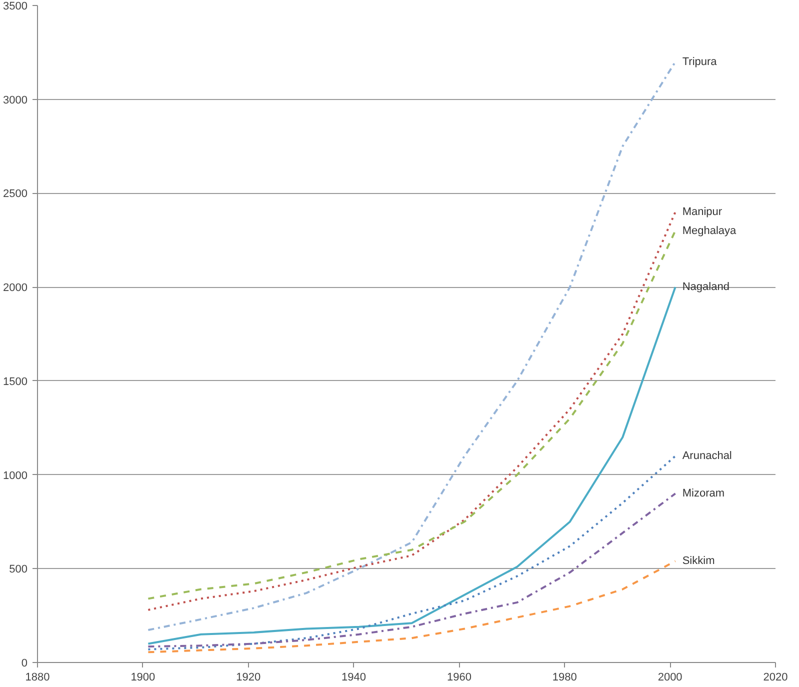 This screenshot has height=687, width=799. Describe the element at coordinates (775, 678) in the screenshot. I see `x-tick-label: 2020` at that location.